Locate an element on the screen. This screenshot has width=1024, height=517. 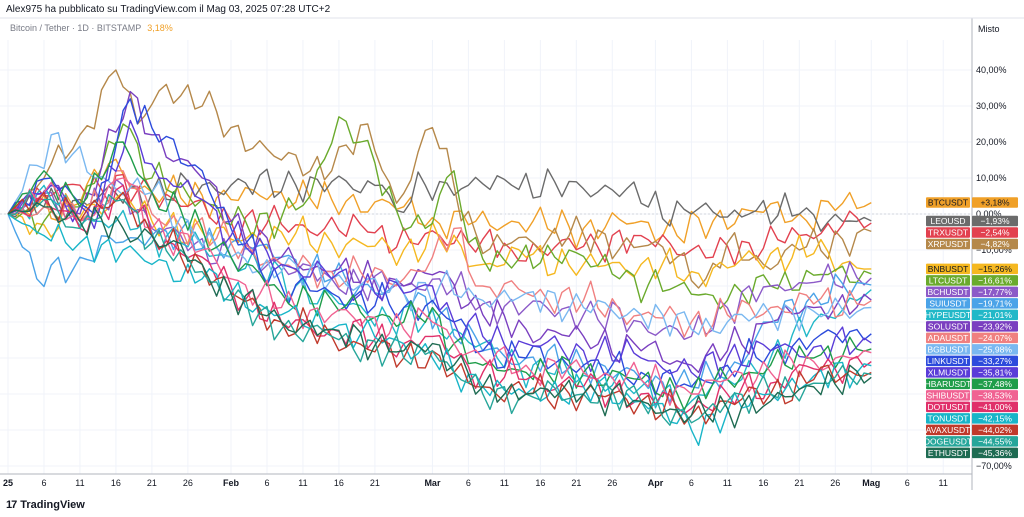
badge-symbol-text: SHIBUSDT is located at coordinates (948, 395).